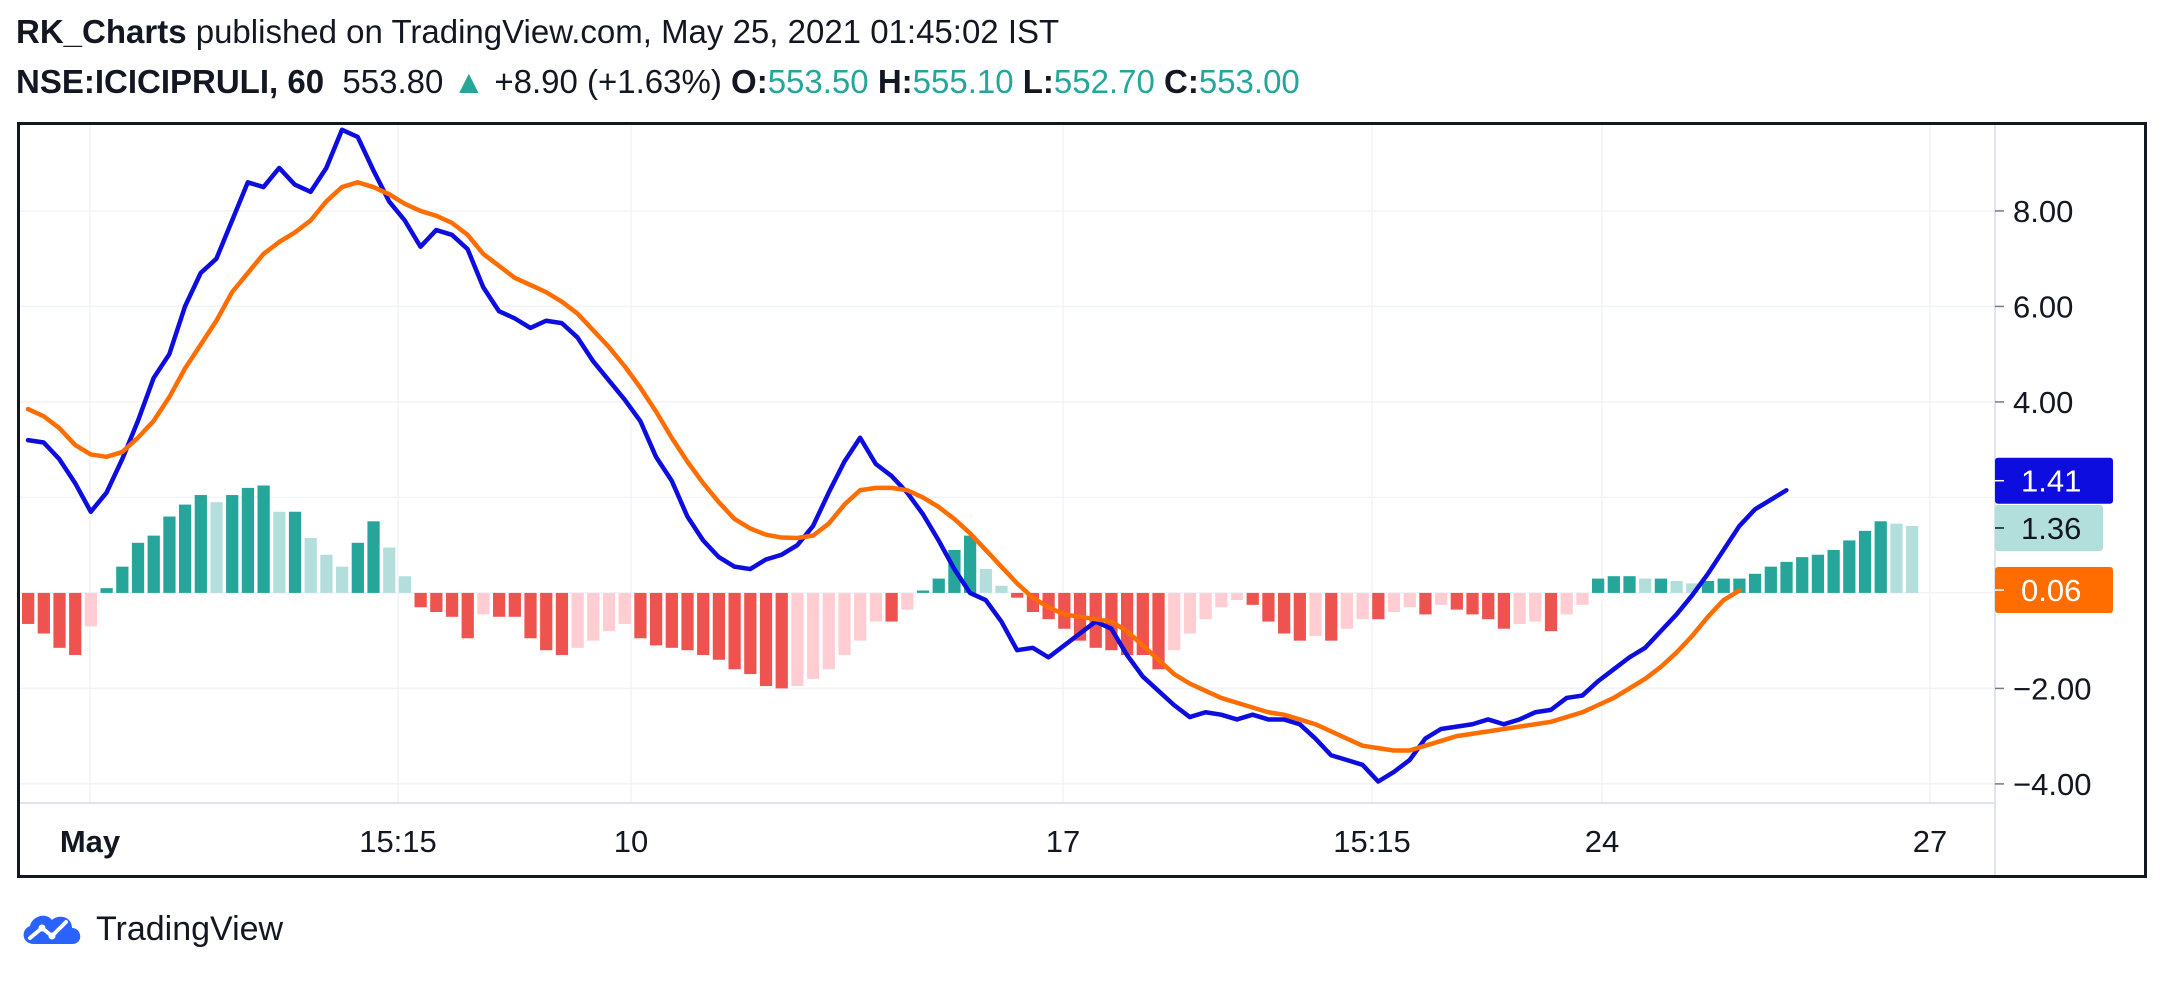 The width and height of the screenshot is (2165, 986). What do you see at coordinates (1063, 841) in the screenshot?
I see `x-tick-label: 17` at bounding box center [1063, 841].